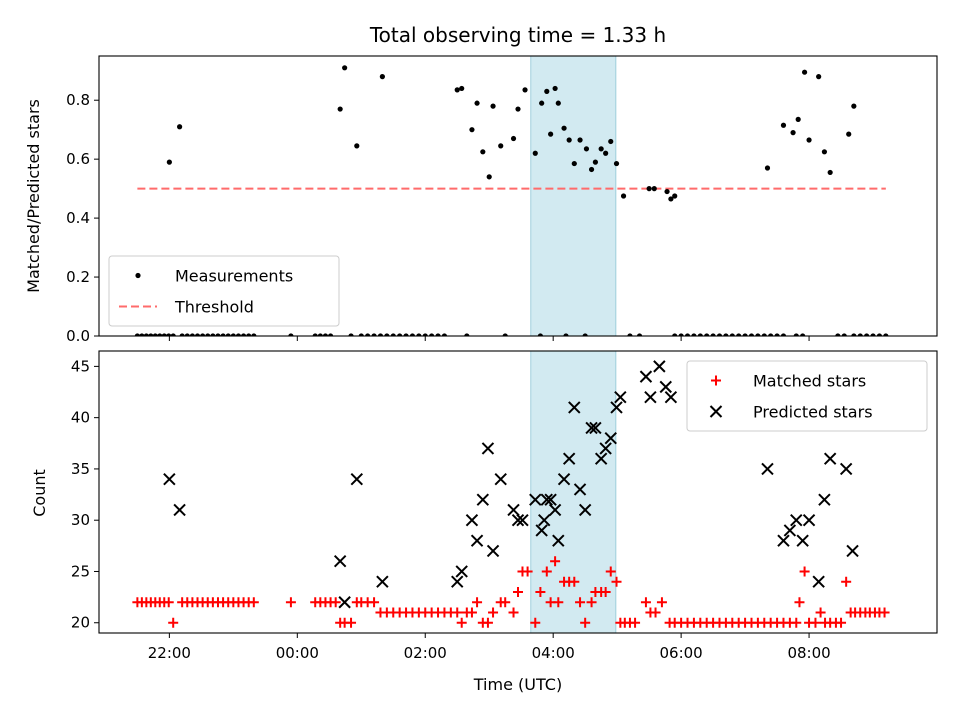 The width and height of the screenshot is (960, 720). I want to click on y-tick-label: 0.4, so click(78, 218).